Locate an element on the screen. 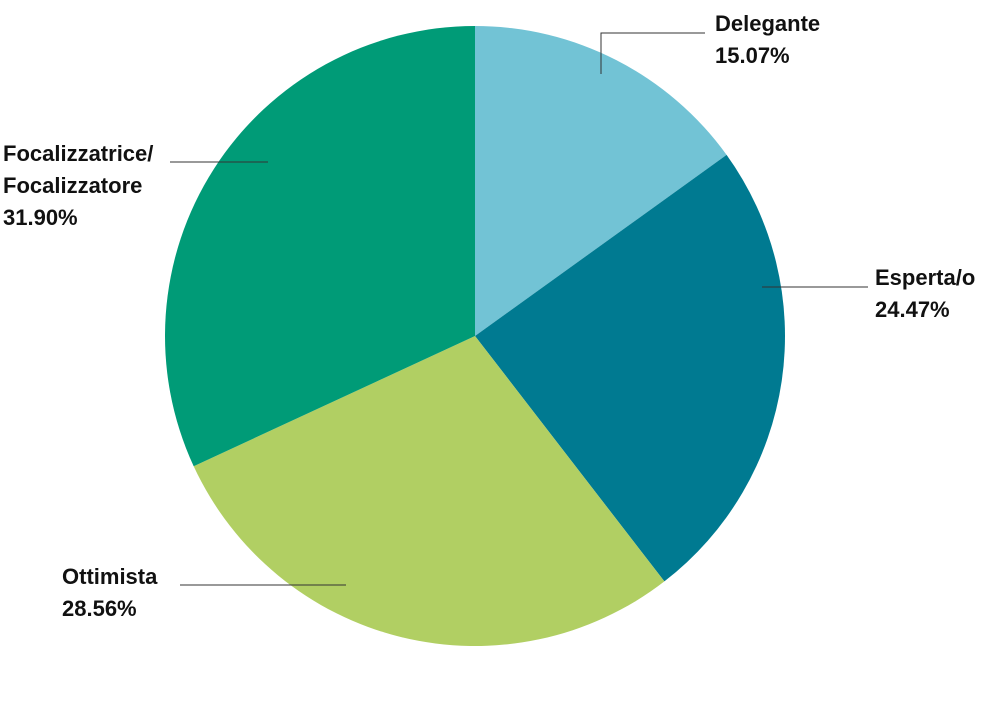  slice-label-line: Delegante is located at coordinates (767, 23).